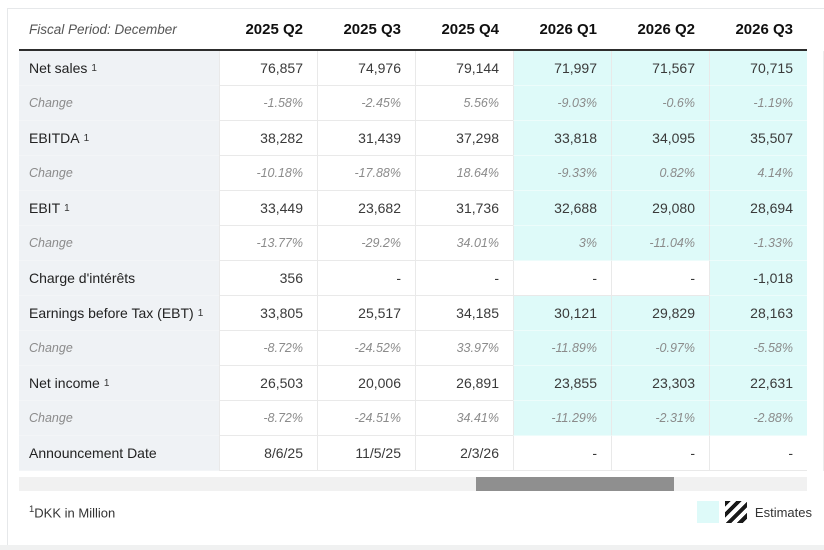  Describe the element at coordinates (268, 68) in the screenshot. I see `value-cell: 76,857` at that location.